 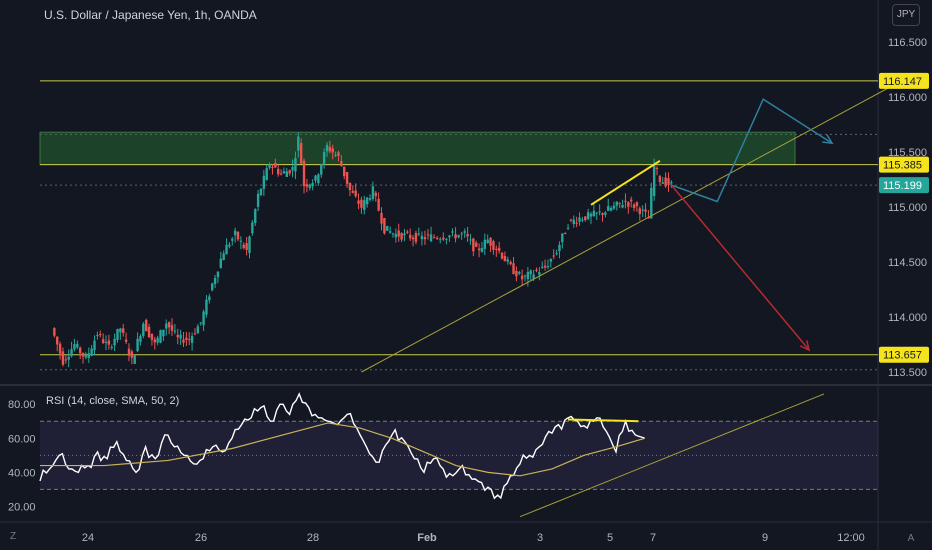 I want to click on price-tick-label: 114.500, so click(x=907, y=263).